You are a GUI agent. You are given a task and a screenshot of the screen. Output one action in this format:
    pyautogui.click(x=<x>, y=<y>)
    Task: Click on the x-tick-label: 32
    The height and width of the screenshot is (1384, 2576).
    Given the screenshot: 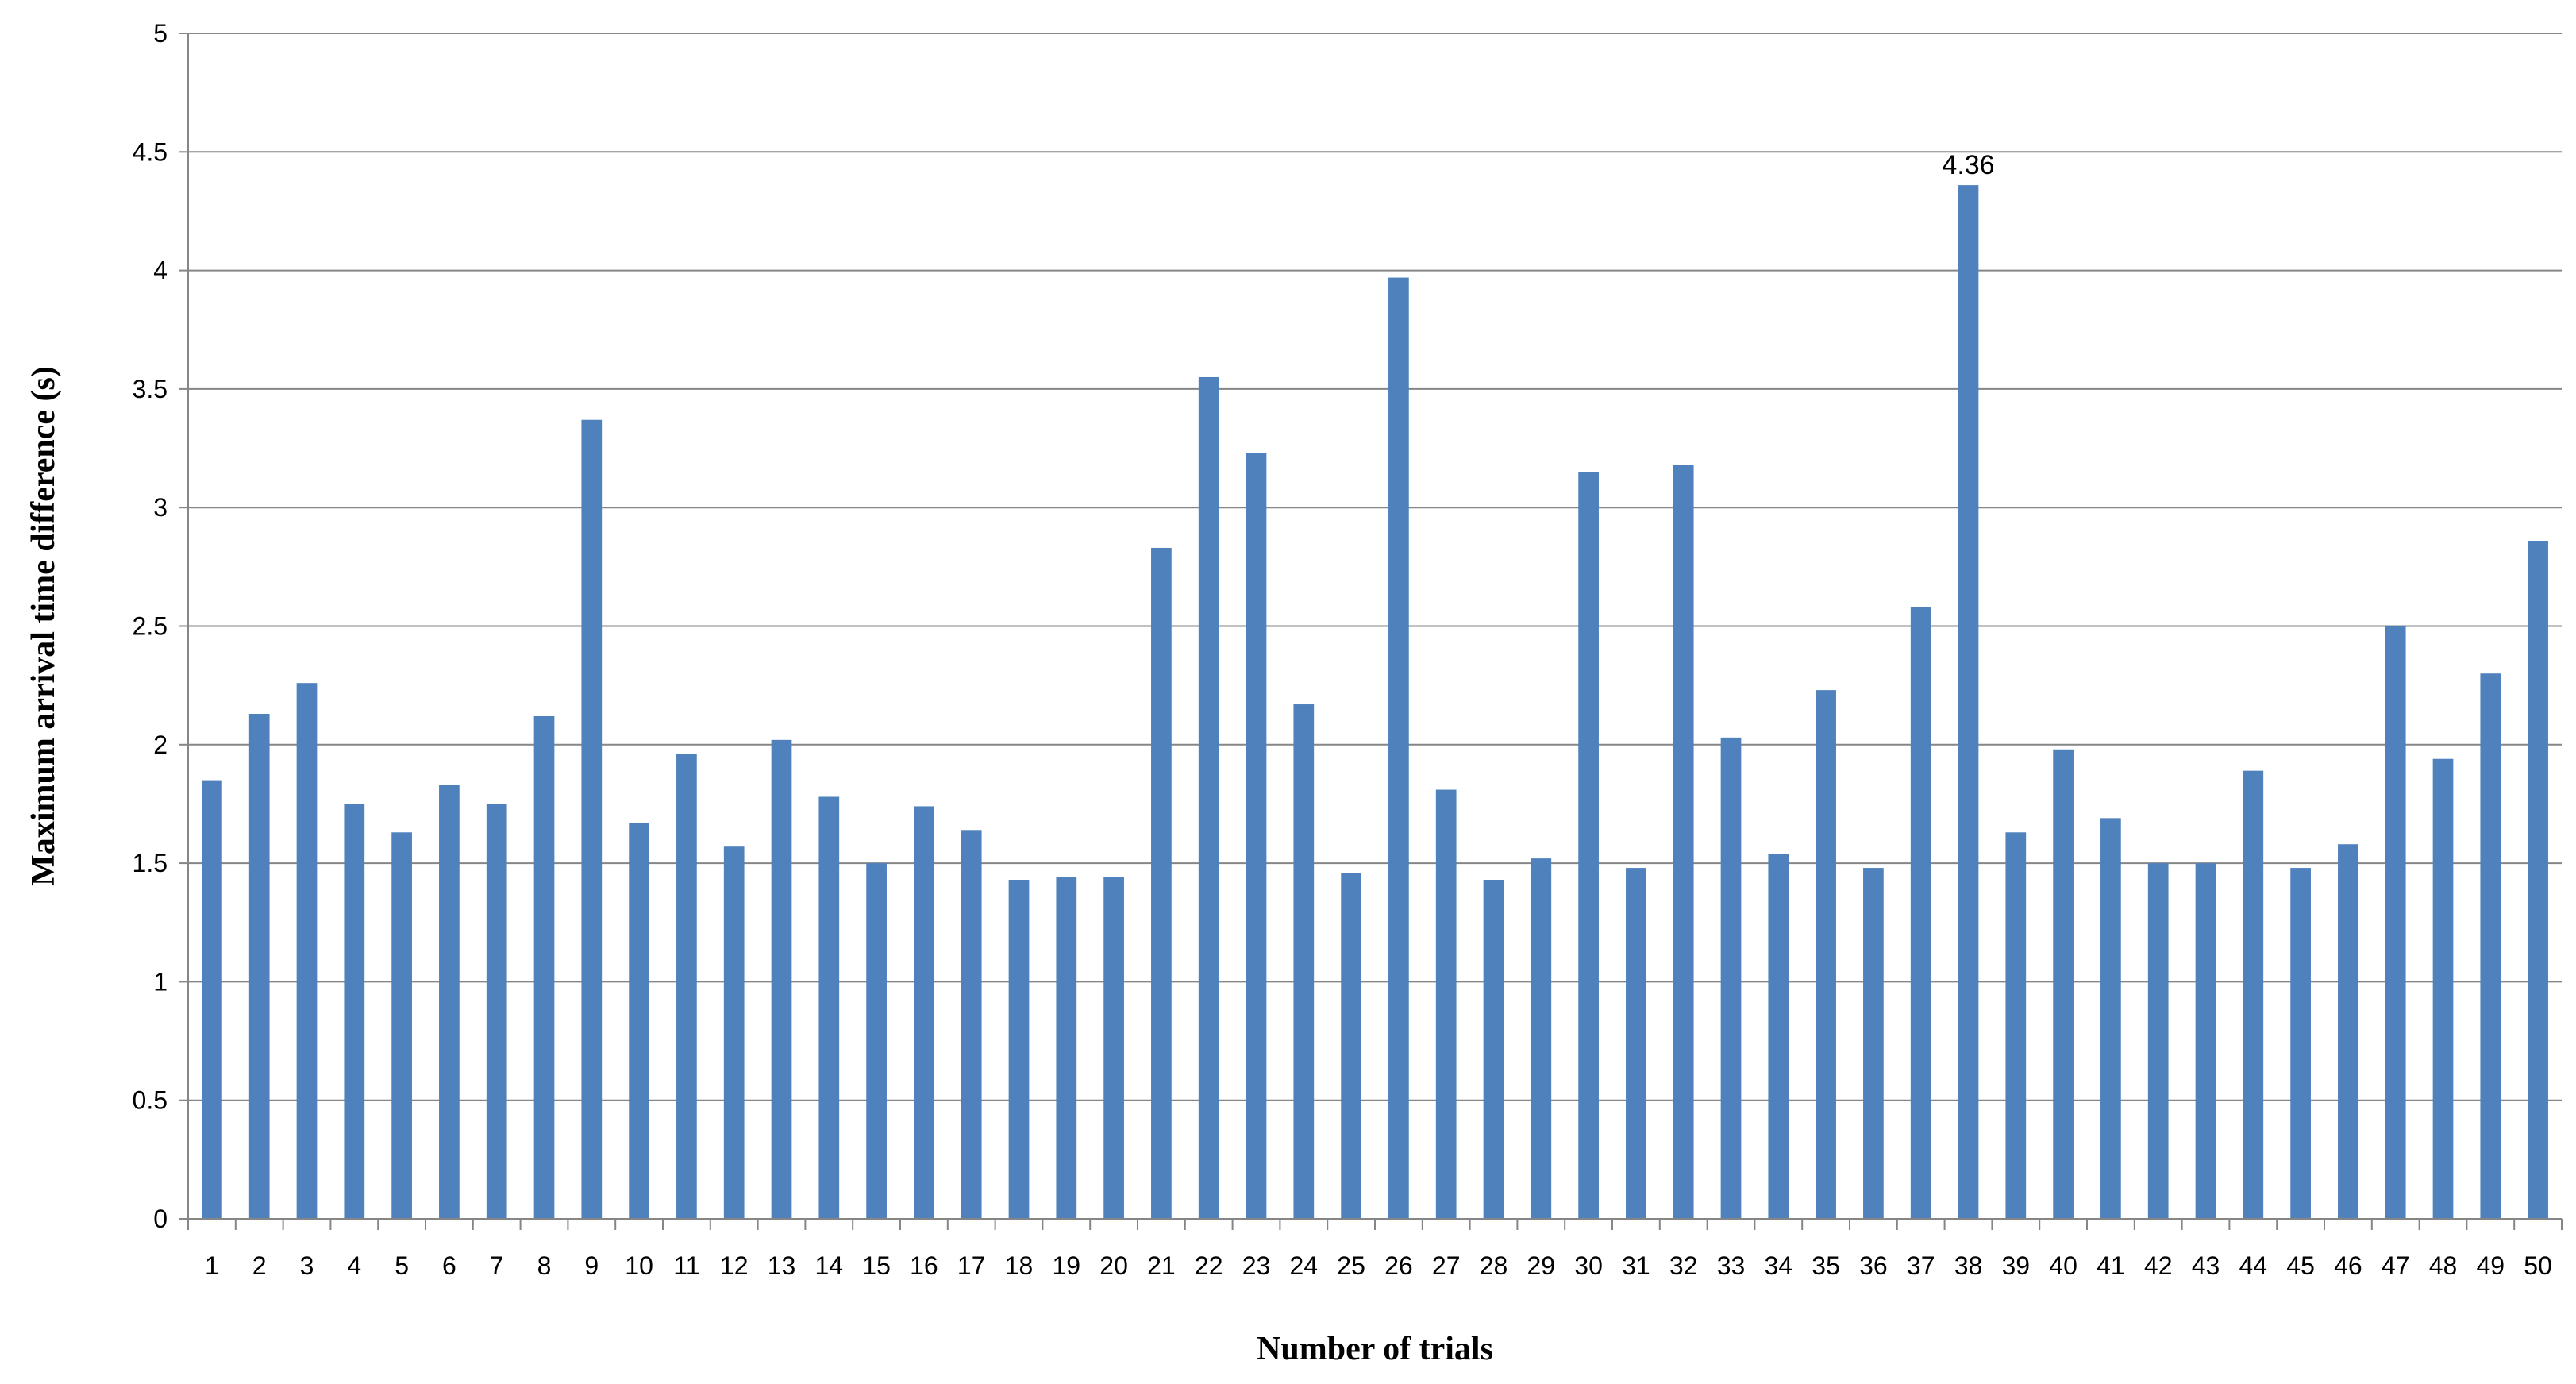 What is the action you would take?
    pyautogui.click(x=1683, y=1265)
    